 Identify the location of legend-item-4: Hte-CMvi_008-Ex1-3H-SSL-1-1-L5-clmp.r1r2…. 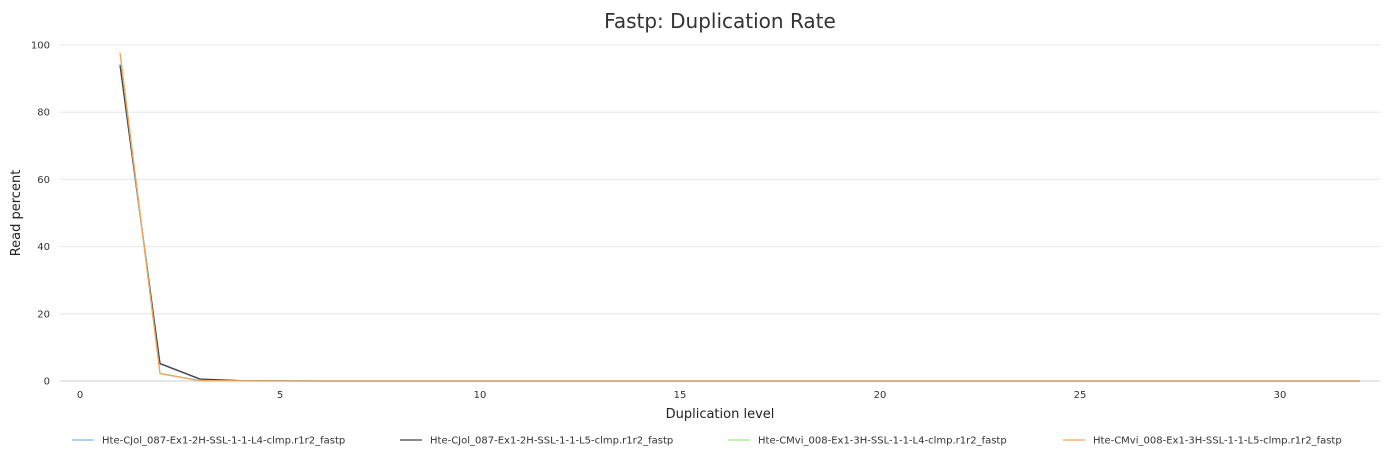
(1202, 441).